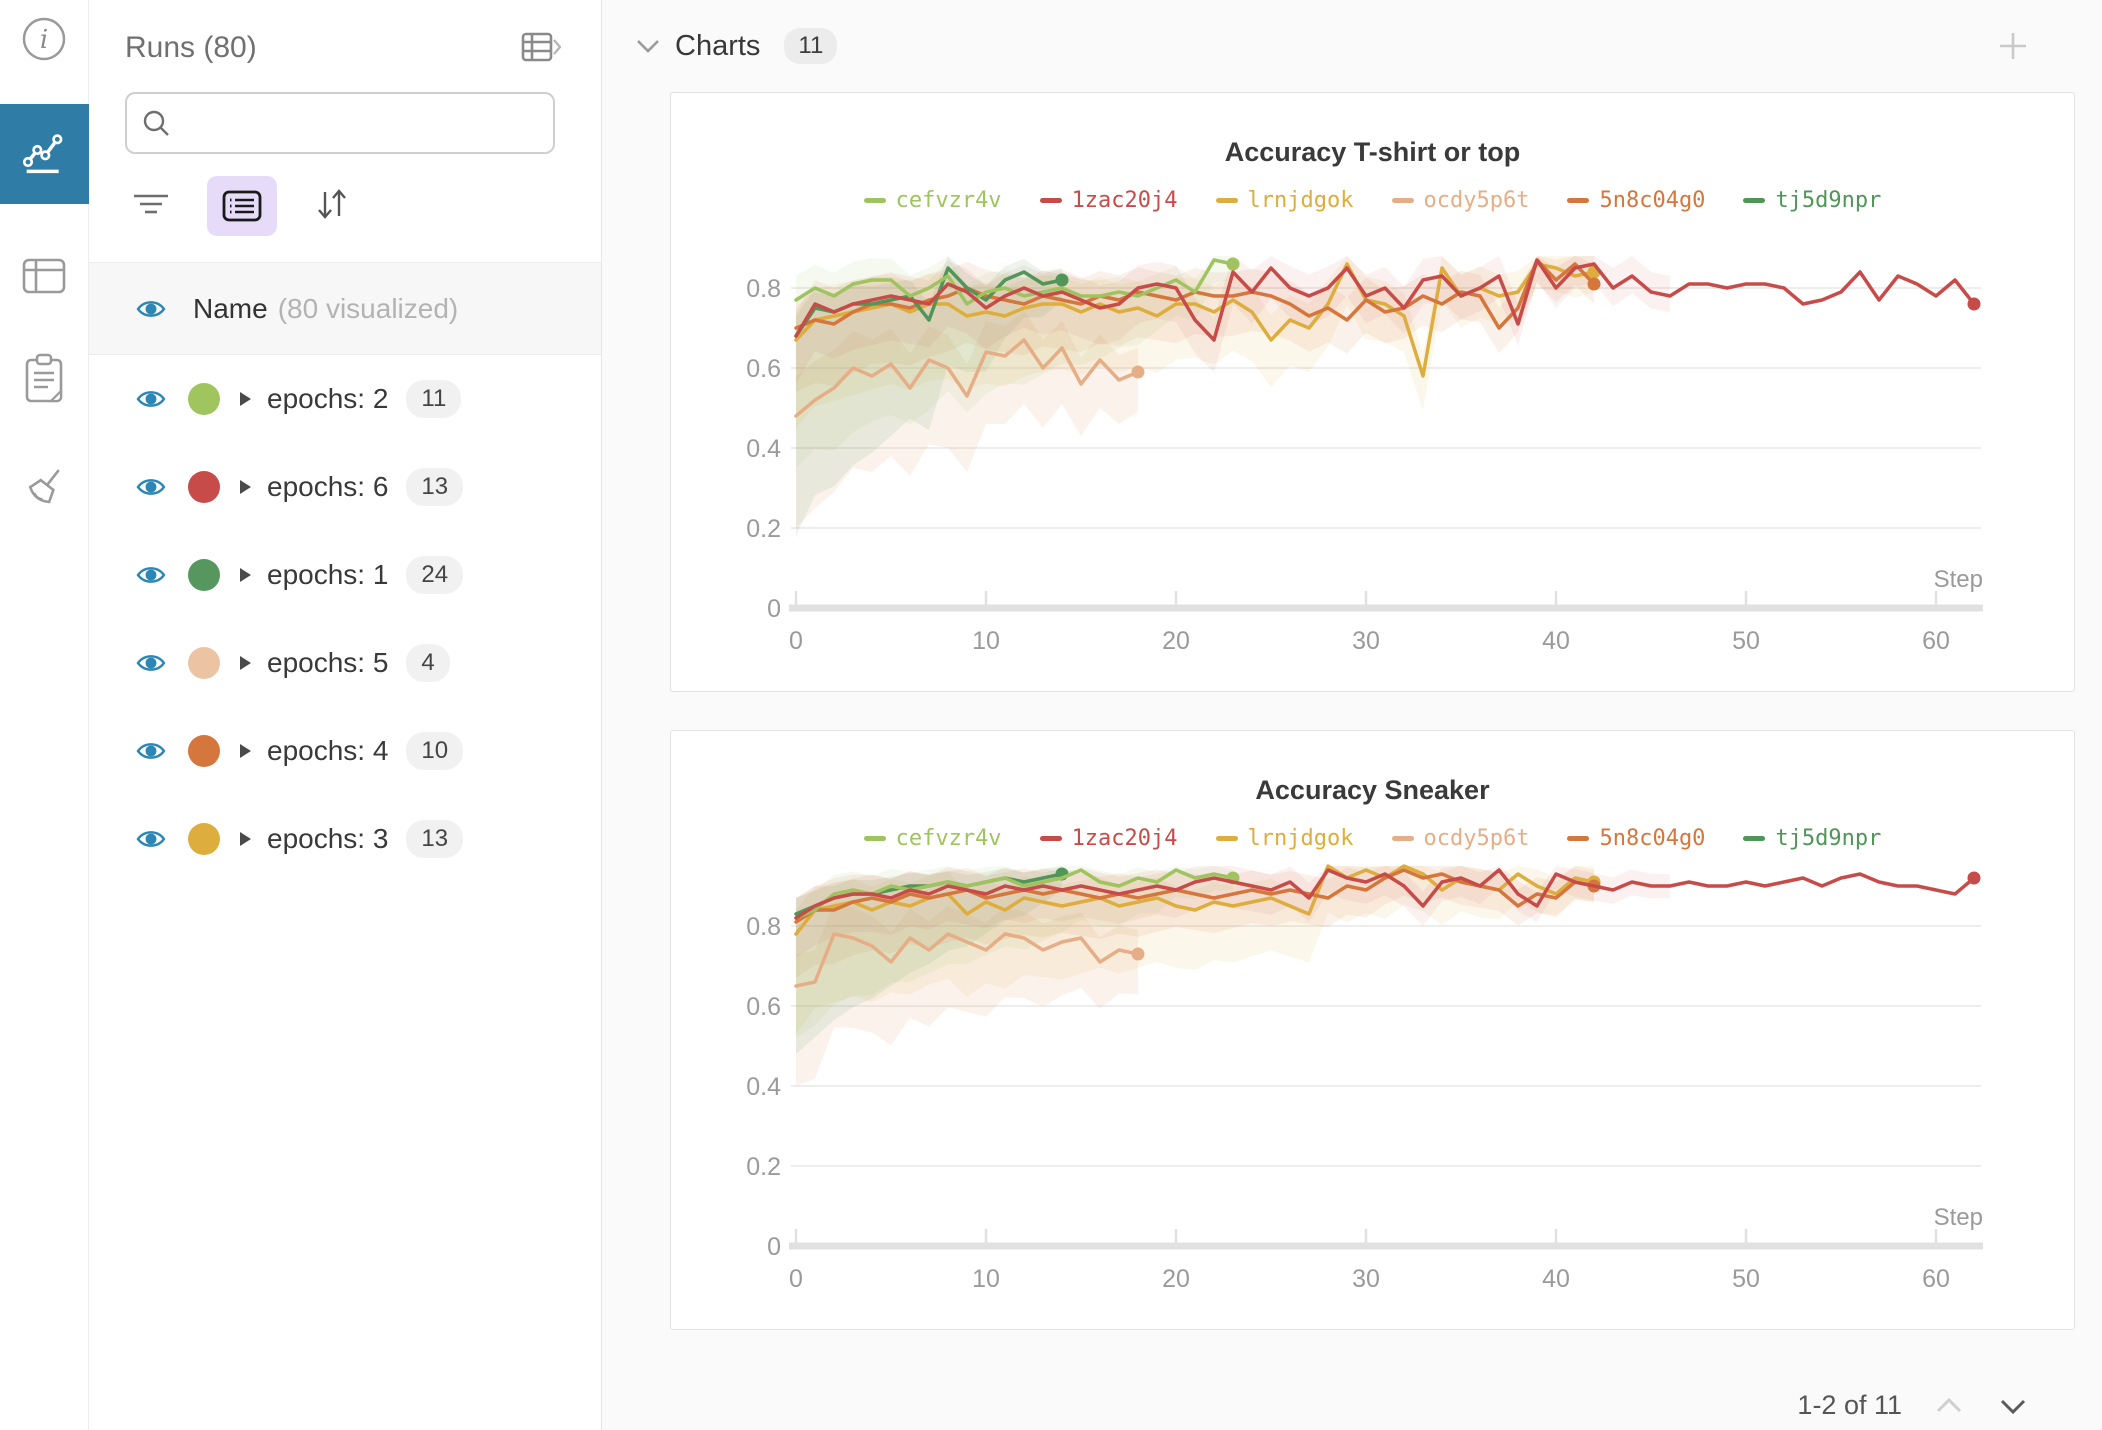 This screenshot has height=1430, width=2102. I want to click on run-row-epochs-2: epochs: 2 11, so click(345, 399).